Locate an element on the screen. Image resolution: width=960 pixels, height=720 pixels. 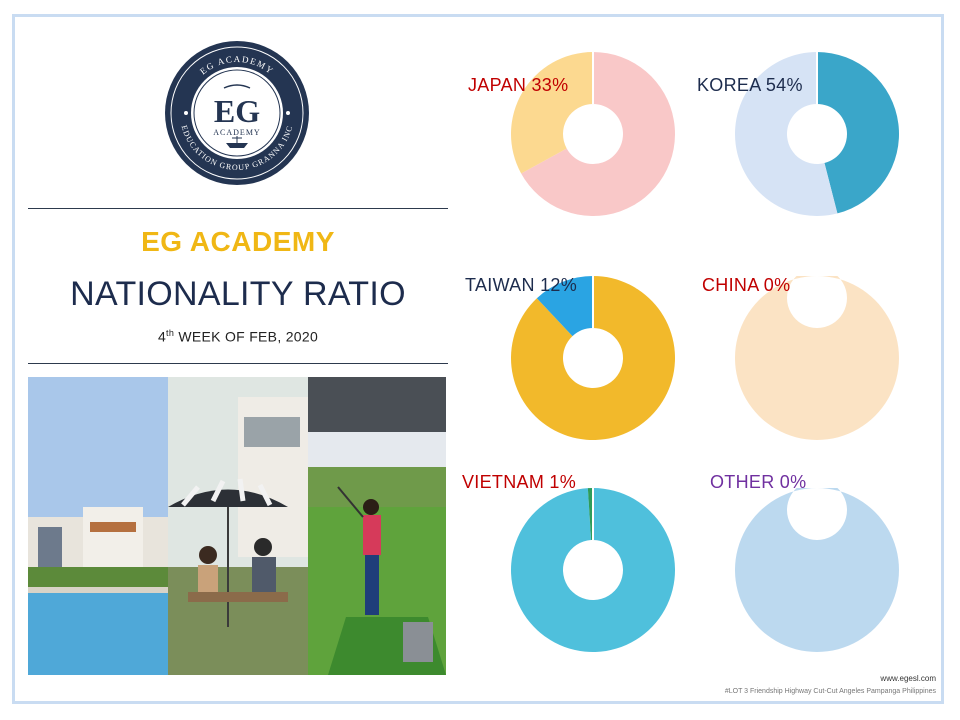
donut-korea is located at coordinates (817, 134).